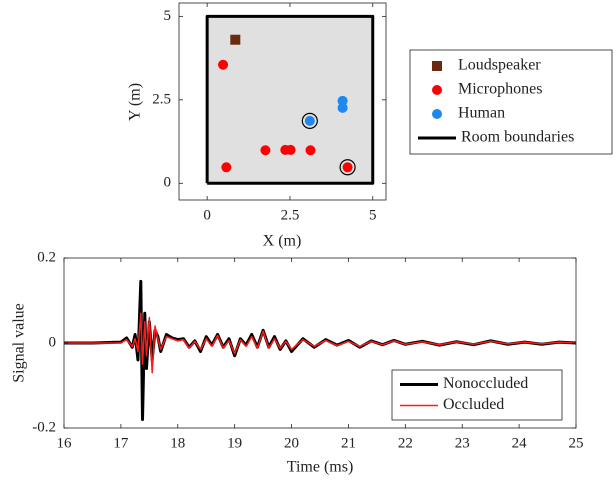 Image resolution: width=616 pixels, height=480 pixels. I want to click on x-tick-label: 25, so click(576, 443).